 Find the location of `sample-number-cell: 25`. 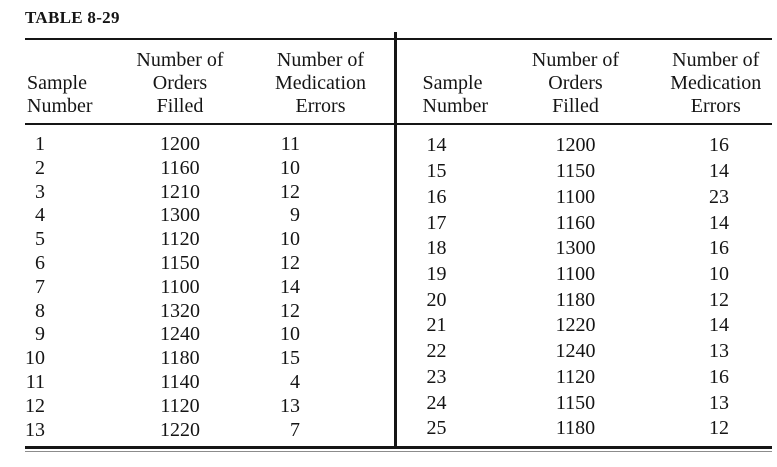

sample-number-cell: 25 is located at coordinates (436, 428).